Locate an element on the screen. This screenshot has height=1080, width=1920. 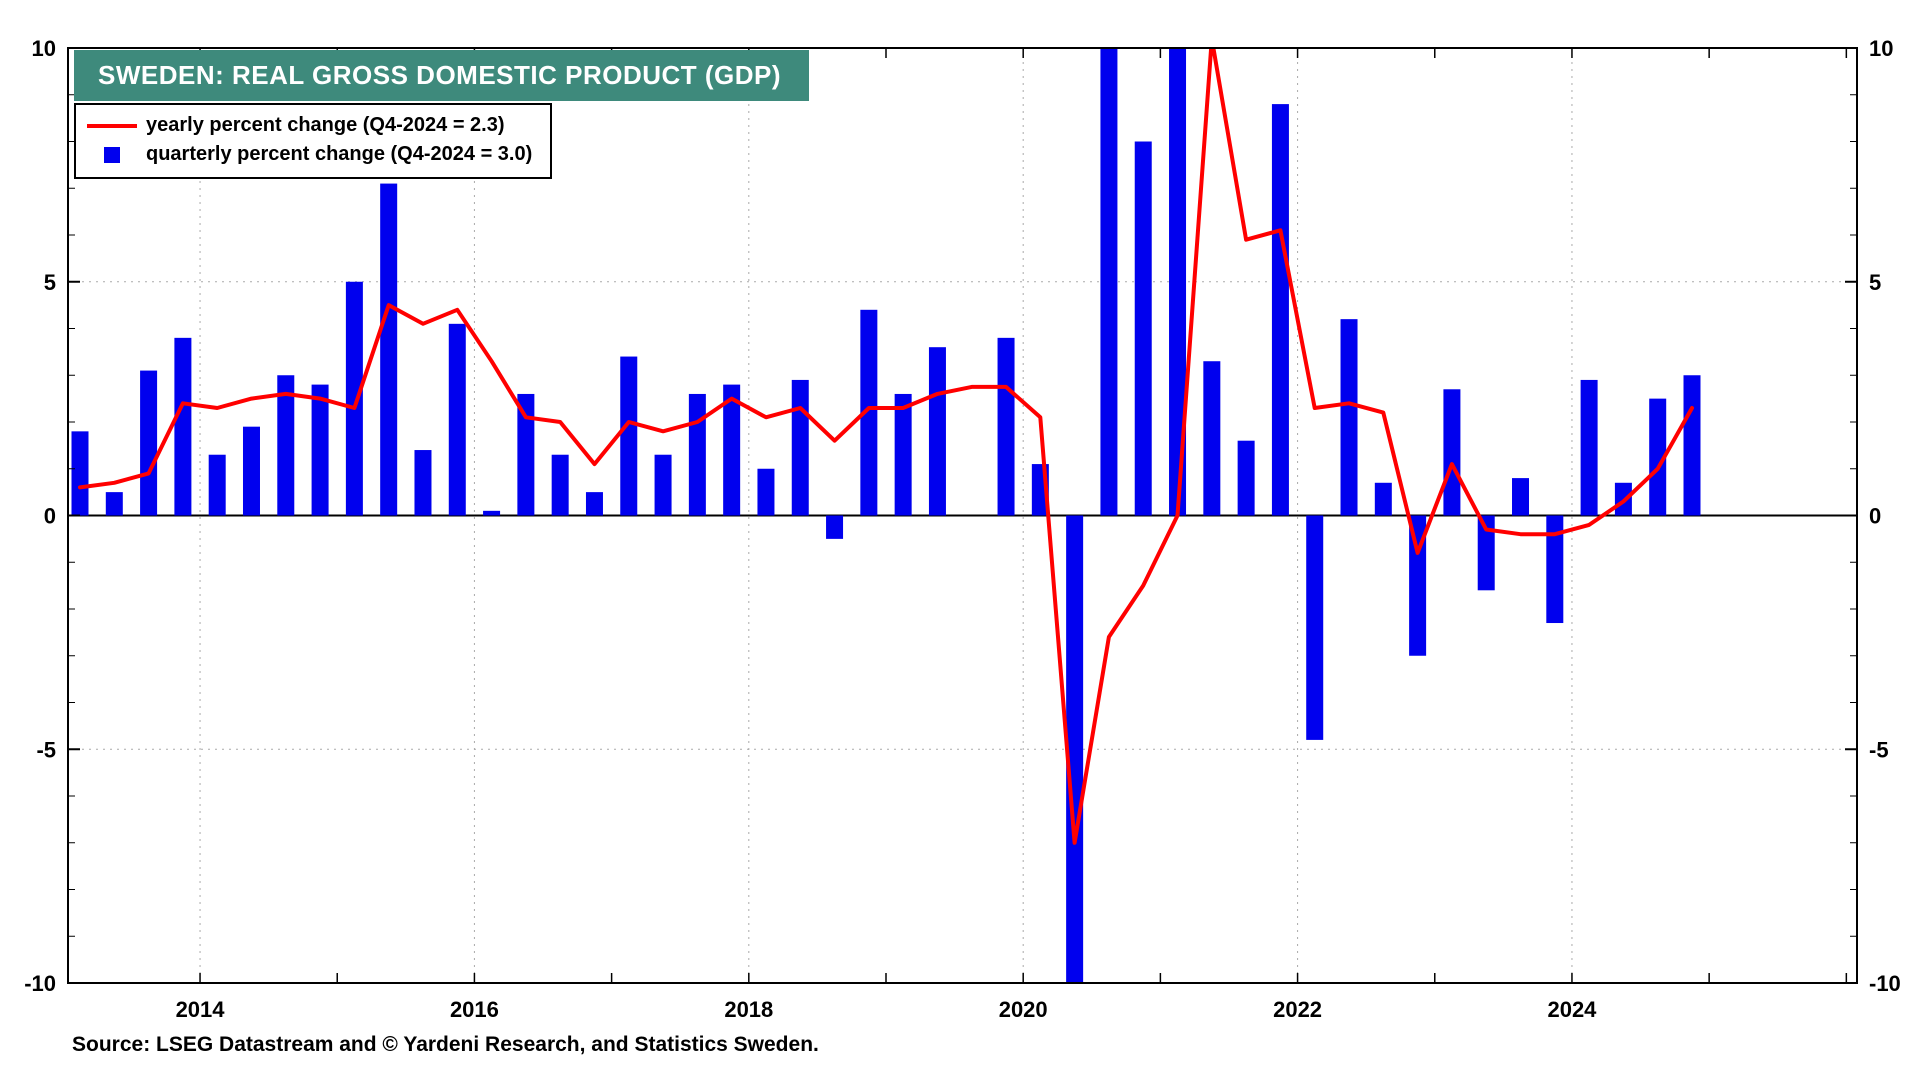
x-tick-label: 2020 is located at coordinates (1023, 1009).